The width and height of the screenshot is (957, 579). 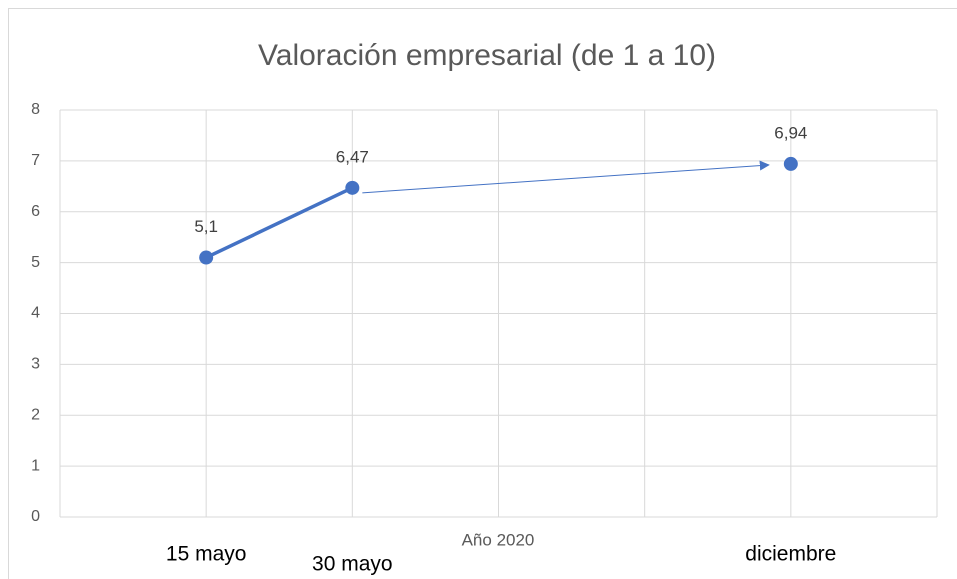 I want to click on y-tick-label: 4, so click(x=35, y=313).